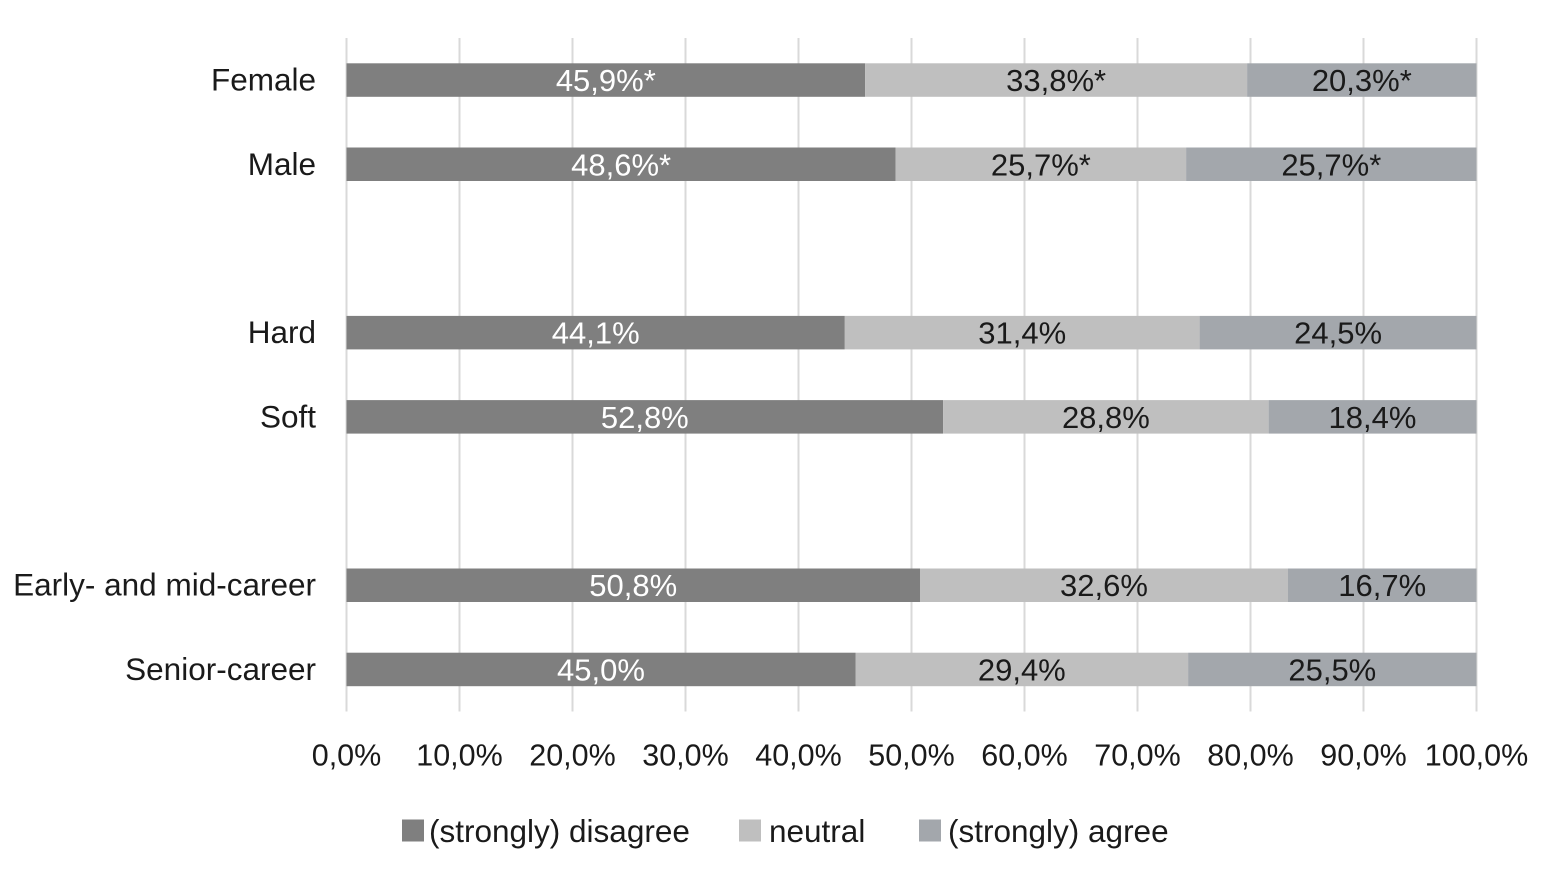  Describe the element at coordinates (263, 80) in the screenshot. I see `svg-text: Female` at that location.